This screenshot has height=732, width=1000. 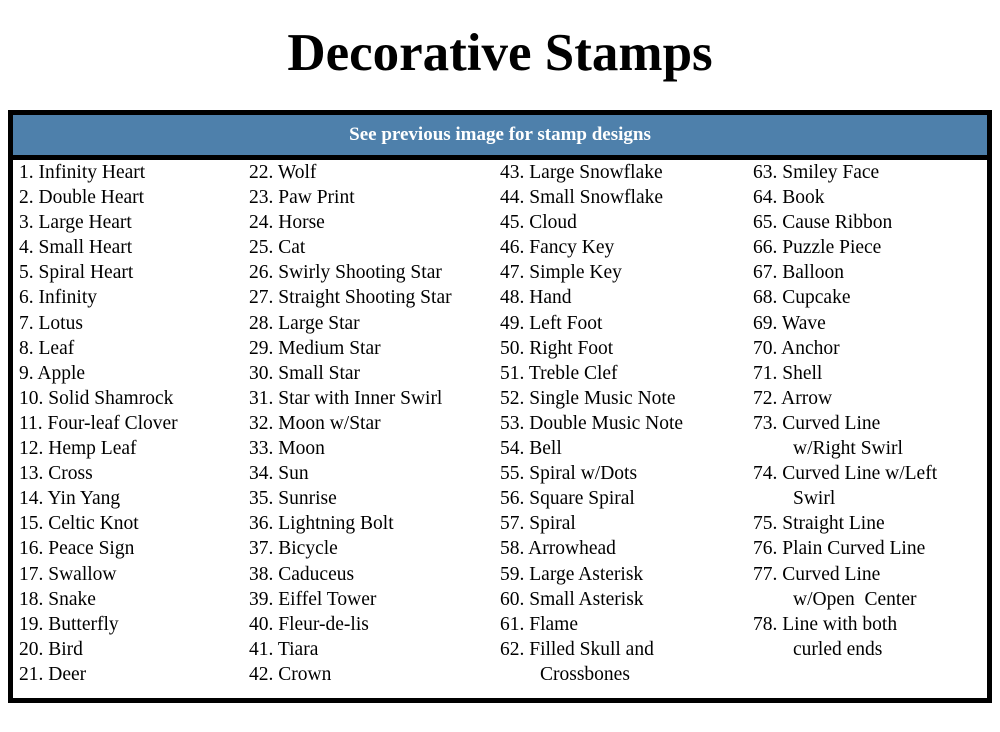 What do you see at coordinates (625, 548) in the screenshot?
I see `stamp-list-item: 58. Arrowhead` at bounding box center [625, 548].